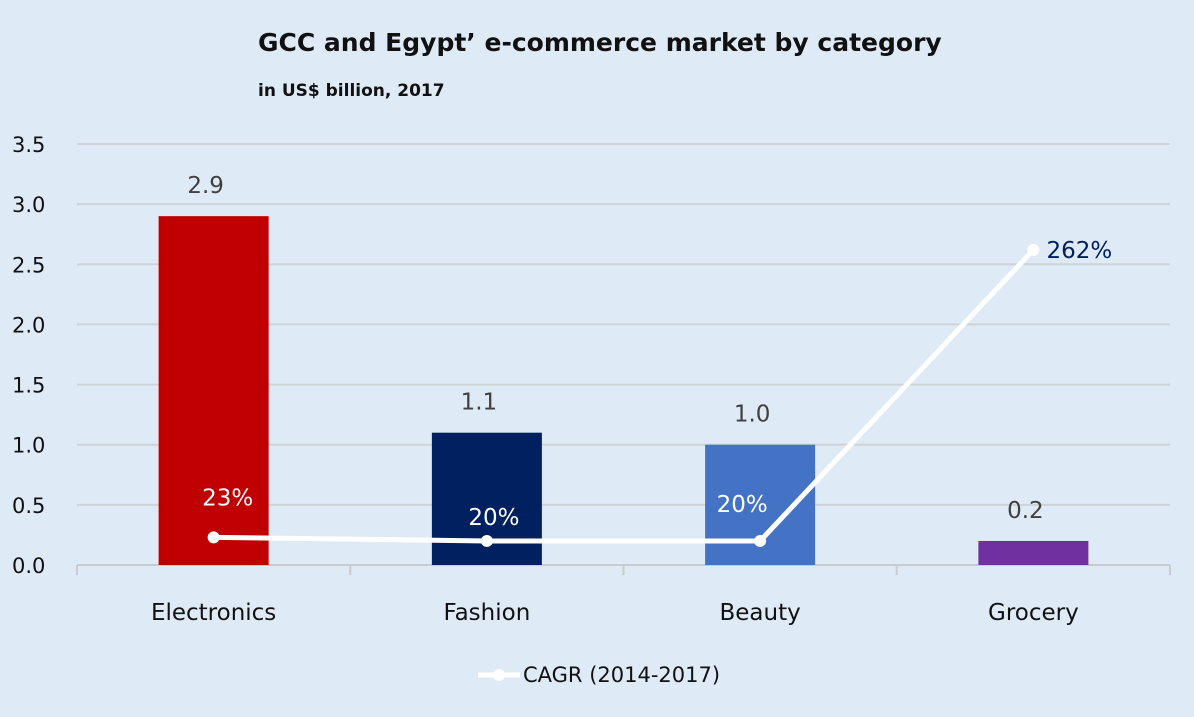 The width and height of the screenshot is (1194, 717). Describe the element at coordinates (227, 498) in the screenshot. I see `cagr-label: 23%` at that location.